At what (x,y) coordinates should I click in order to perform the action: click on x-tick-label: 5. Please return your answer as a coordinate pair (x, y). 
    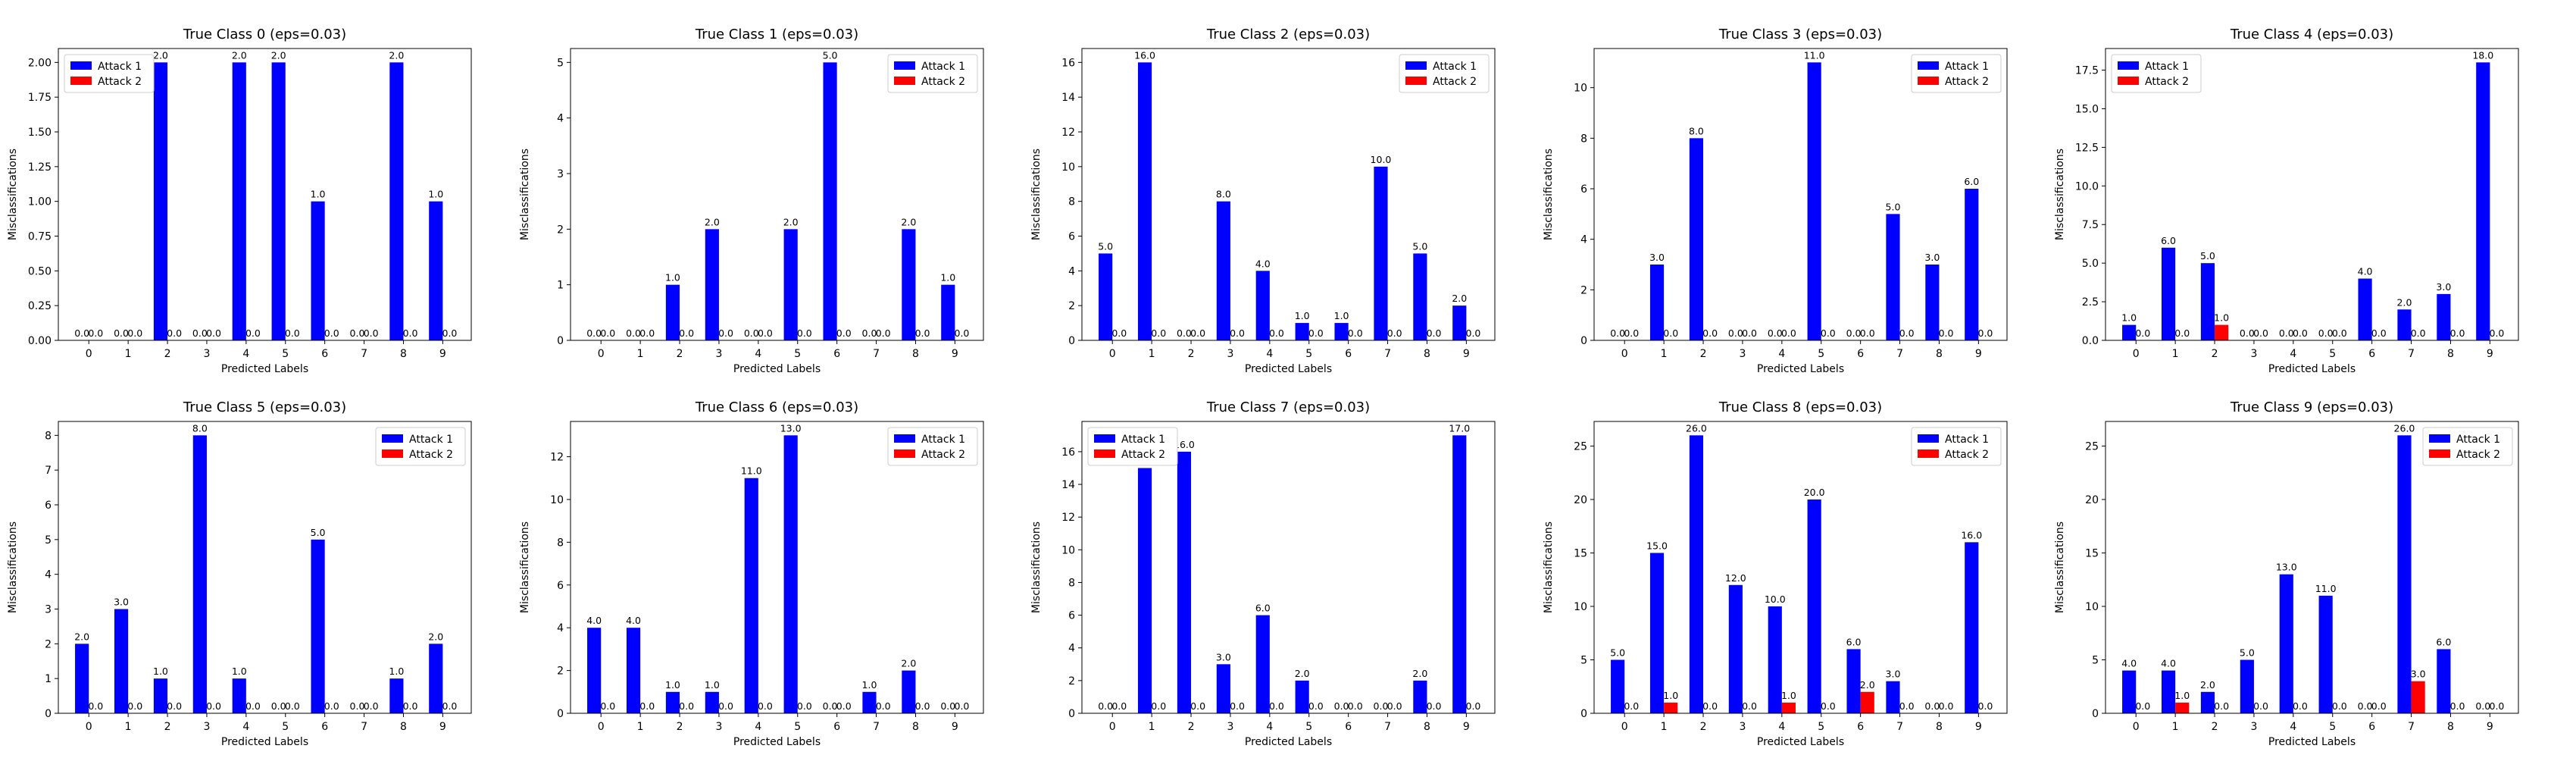
    Looking at the image, I should click on (1308, 354).